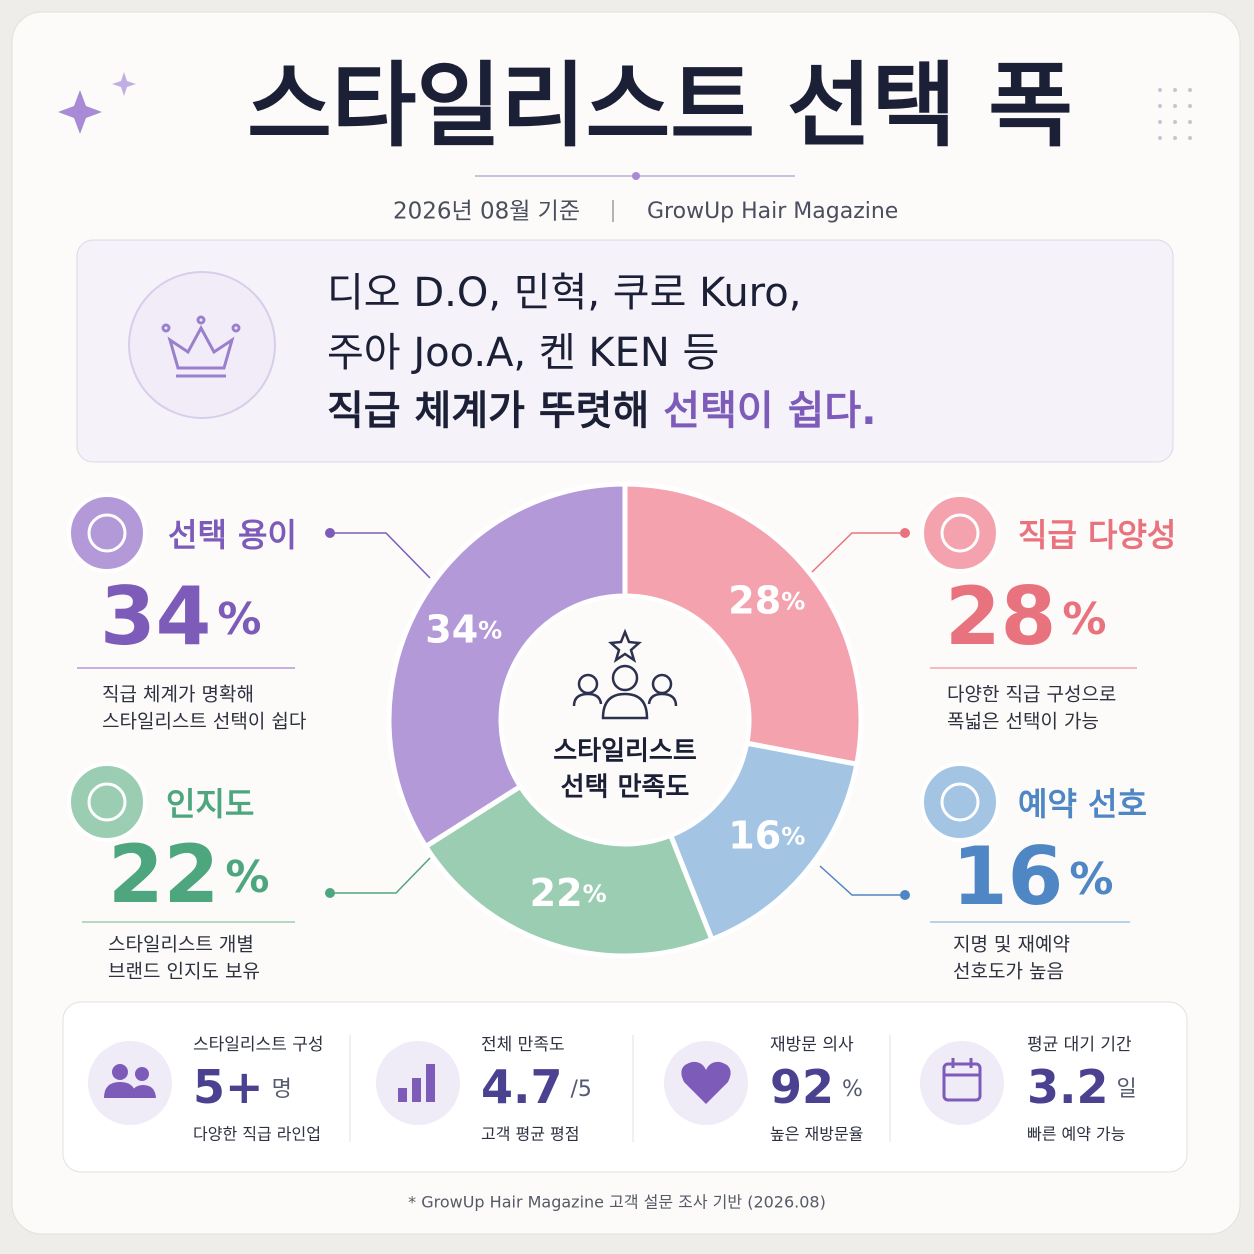  What do you see at coordinates (178, 695) in the screenshot?
I see `category-description: 직급 체계가 명확해` at bounding box center [178, 695].